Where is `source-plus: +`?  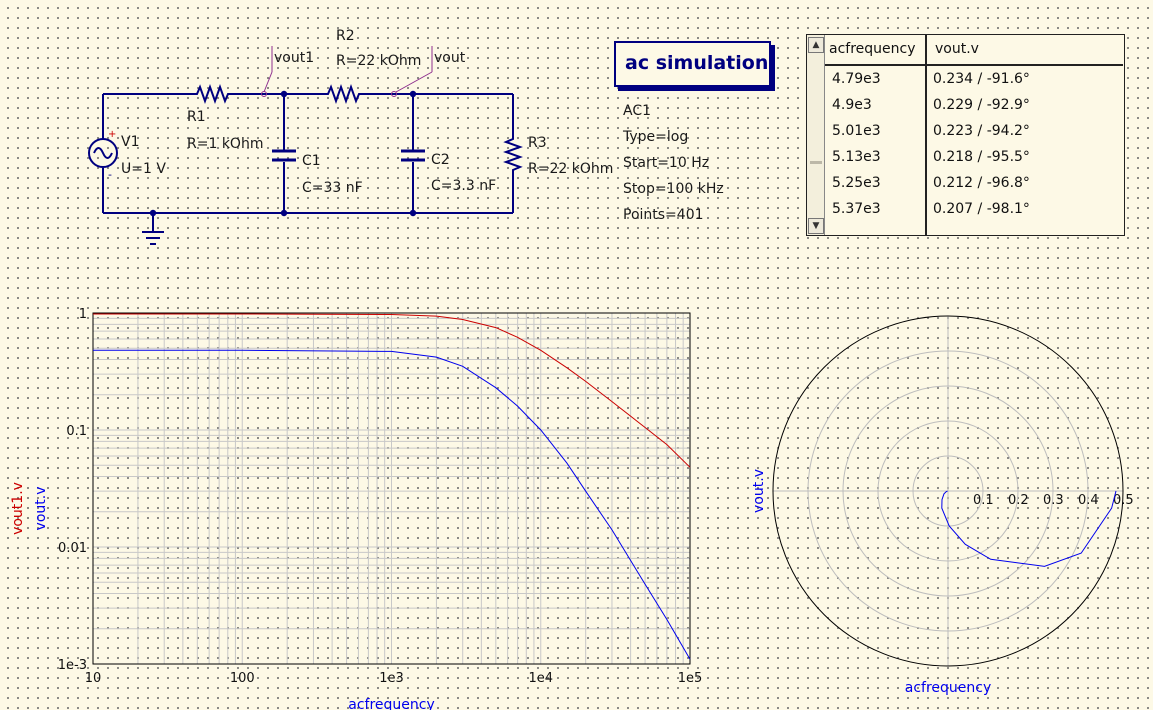
source-plus: + is located at coordinates (112, 134).